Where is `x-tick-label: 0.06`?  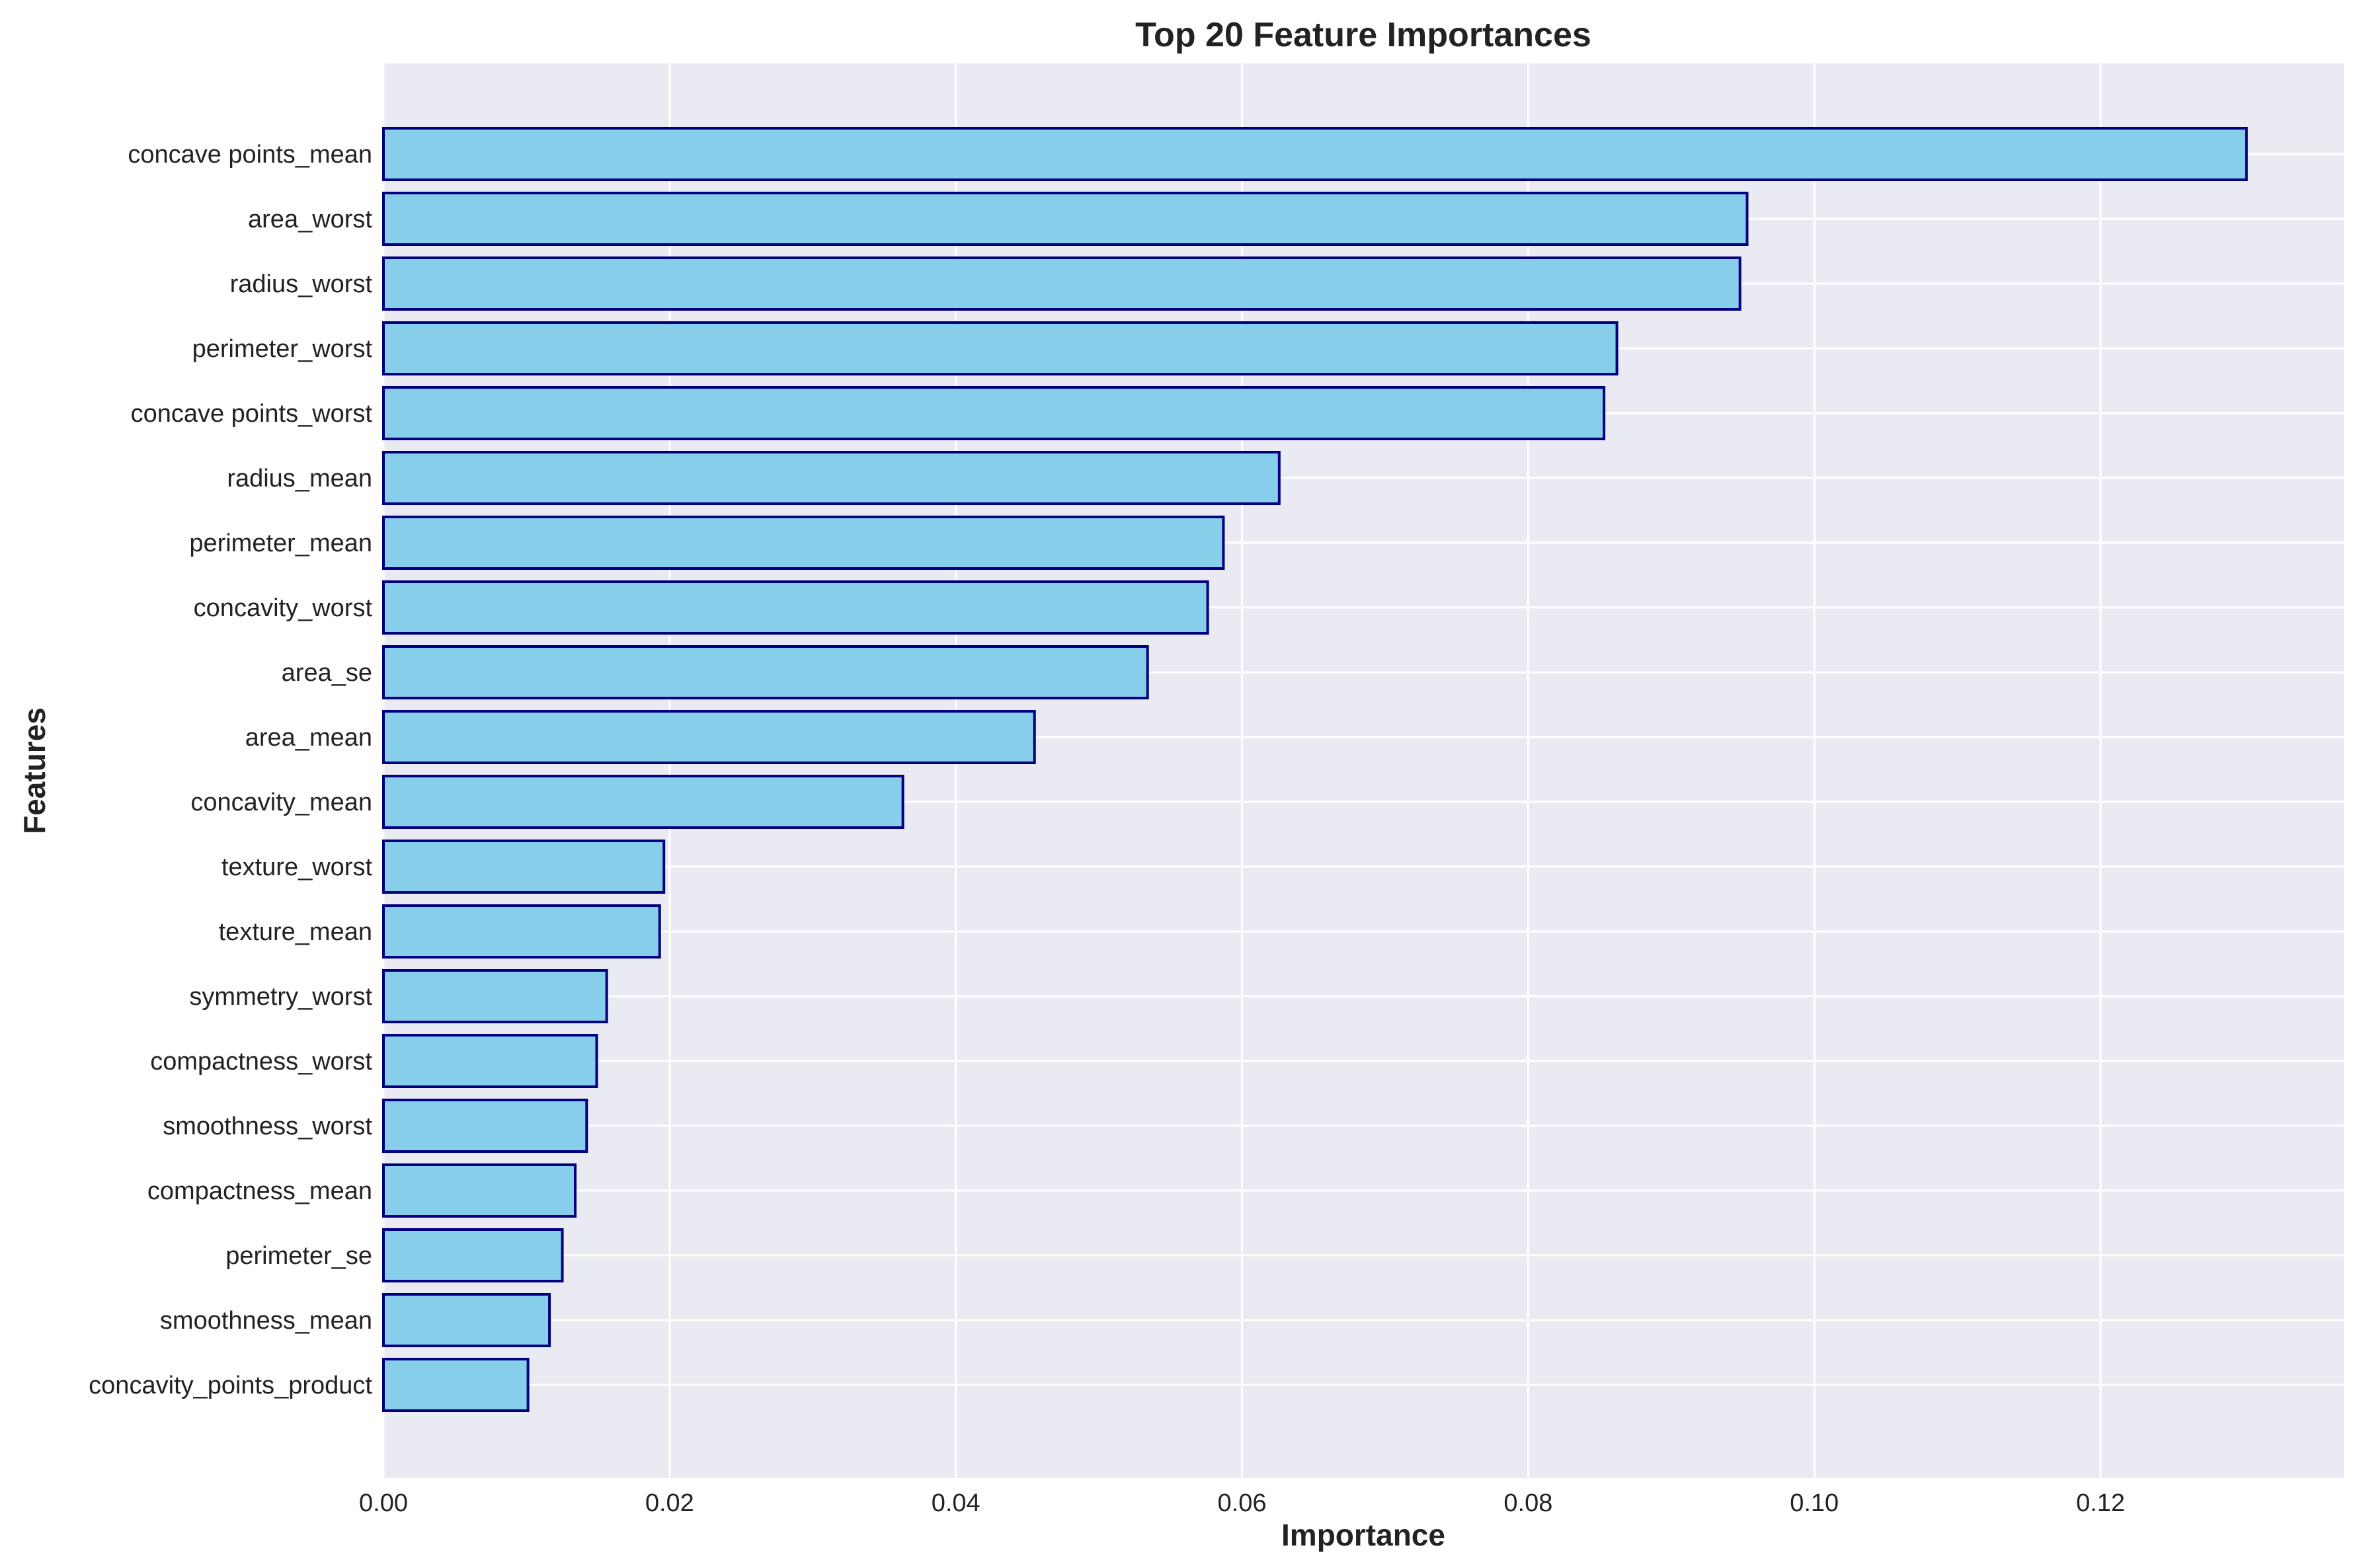
x-tick-label: 0.06 is located at coordinates (1242, 1503).